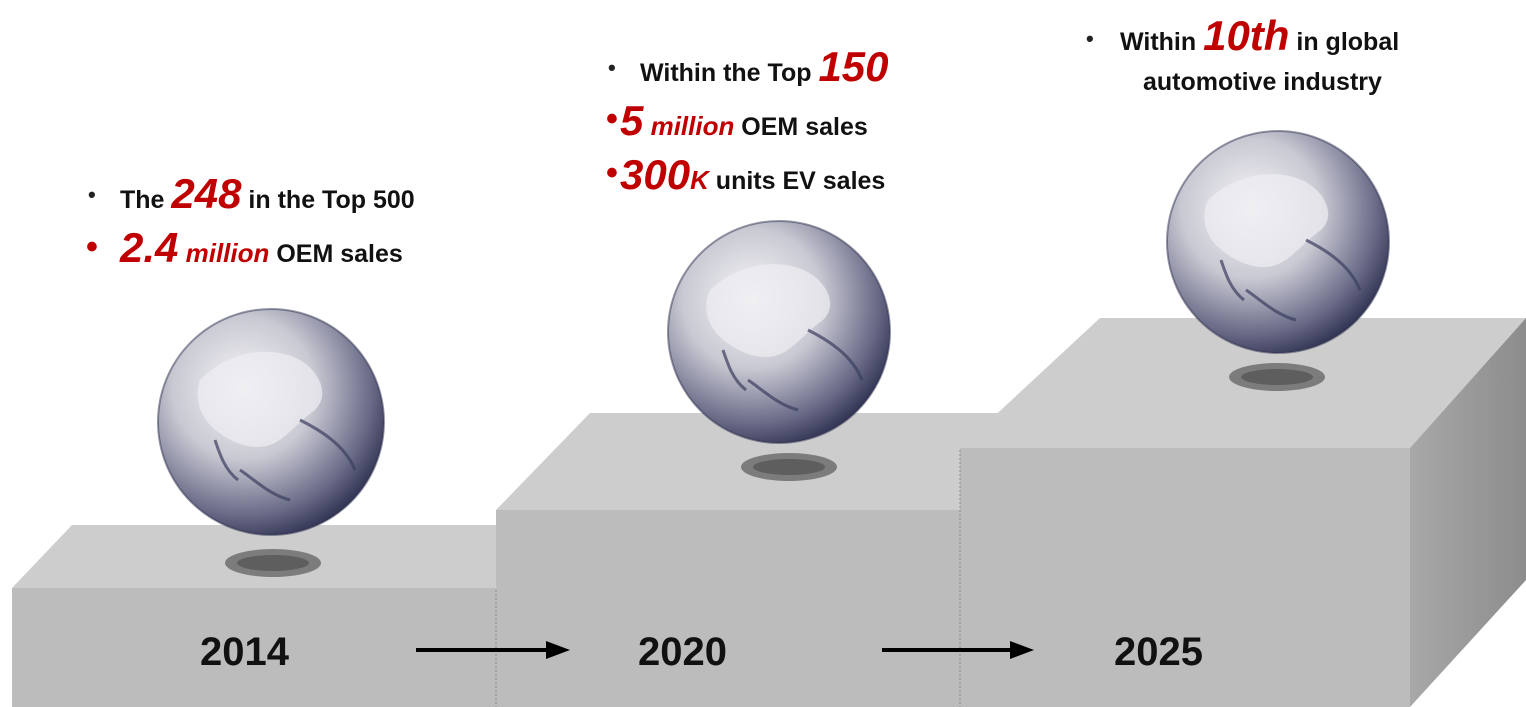 This screenshot has width=1526, height=707. What do you see at coordinates (632, 120) in the screenshot?
I see `bullet-2020-sales-value: 5` at bounding box center [632, 120].